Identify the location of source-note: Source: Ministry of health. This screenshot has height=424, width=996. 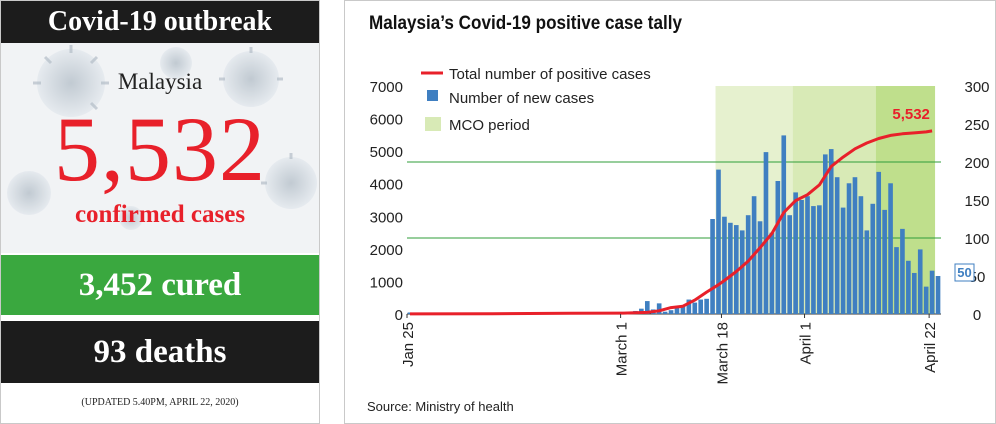
(440, 406).